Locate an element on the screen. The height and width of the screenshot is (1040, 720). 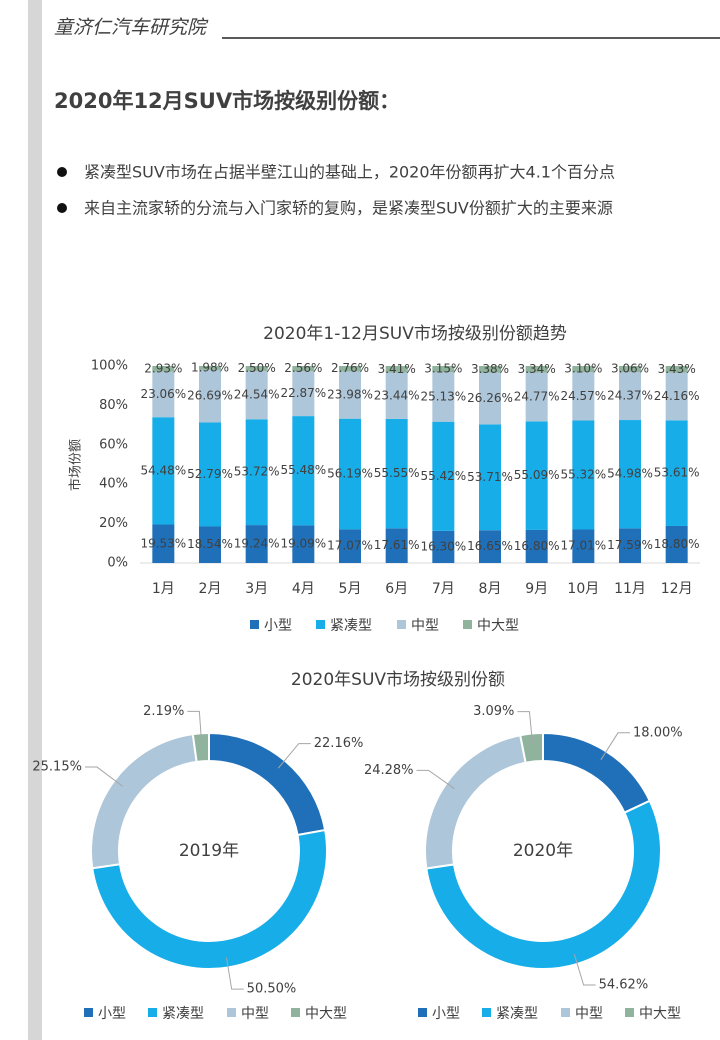
data-label: 55.55% is located at coordinates (397, 473).